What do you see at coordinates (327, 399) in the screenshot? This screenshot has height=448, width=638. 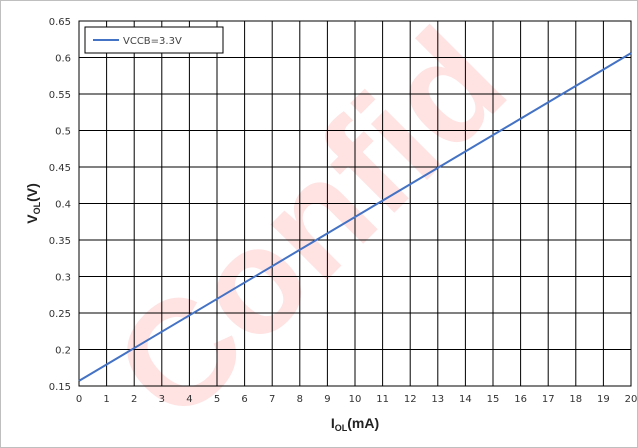 I see `x-tick-label: 9` at bounding box center [327, 399].